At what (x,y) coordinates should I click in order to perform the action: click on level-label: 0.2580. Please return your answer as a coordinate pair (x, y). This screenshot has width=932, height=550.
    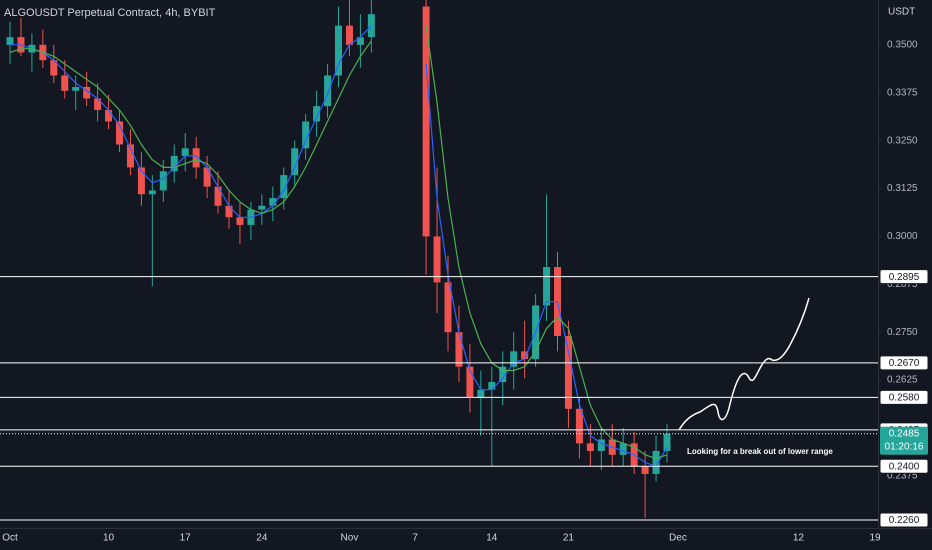
    Looking at the image, I should click on (904, 397).